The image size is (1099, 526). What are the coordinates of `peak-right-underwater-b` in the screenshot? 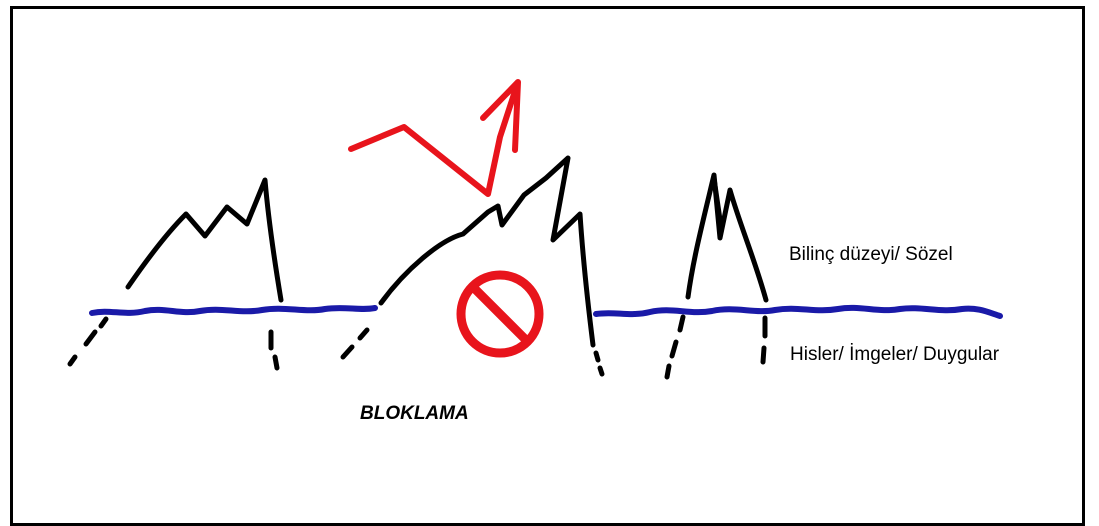 It's located at (764, 340).